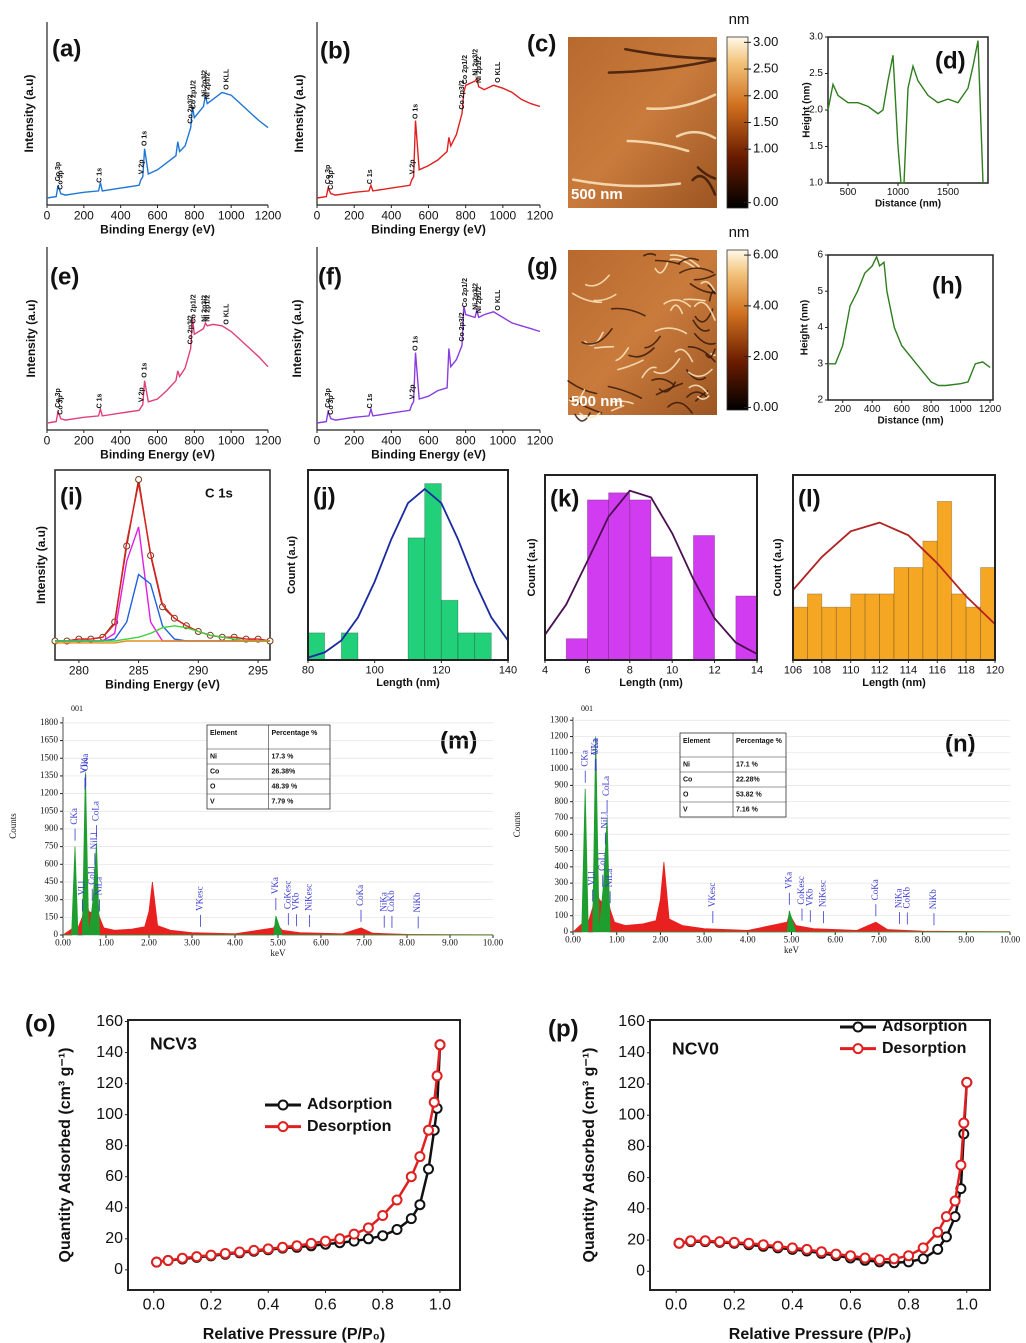 This screenshot has height=1343, width=1026. I want to click on x-tick-label: 800, so click(466, 216).